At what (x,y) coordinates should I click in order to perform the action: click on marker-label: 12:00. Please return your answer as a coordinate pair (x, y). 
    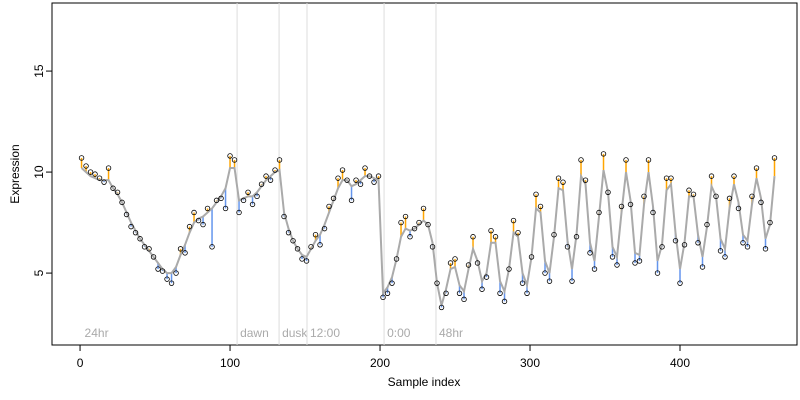
    Looking at the image, I should click on (325, 333).